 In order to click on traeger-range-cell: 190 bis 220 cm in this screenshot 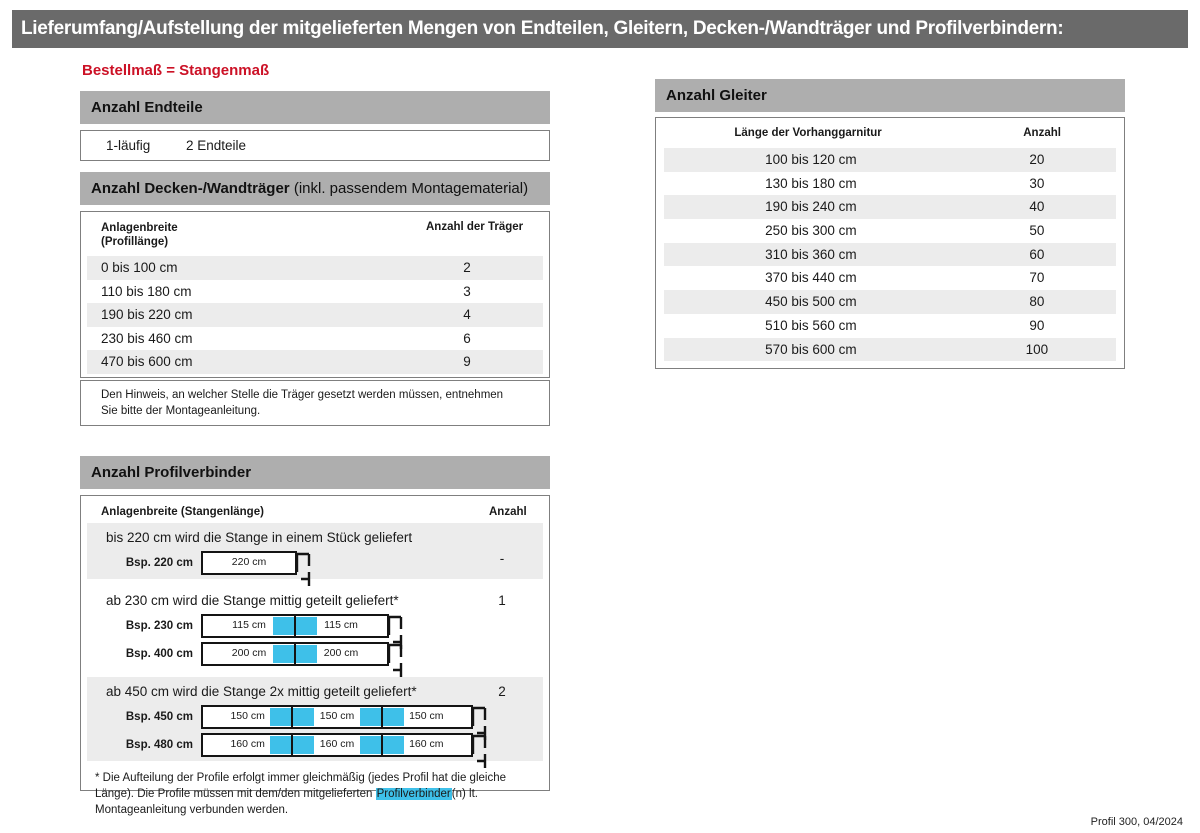, I will do `click(147, 314)`.